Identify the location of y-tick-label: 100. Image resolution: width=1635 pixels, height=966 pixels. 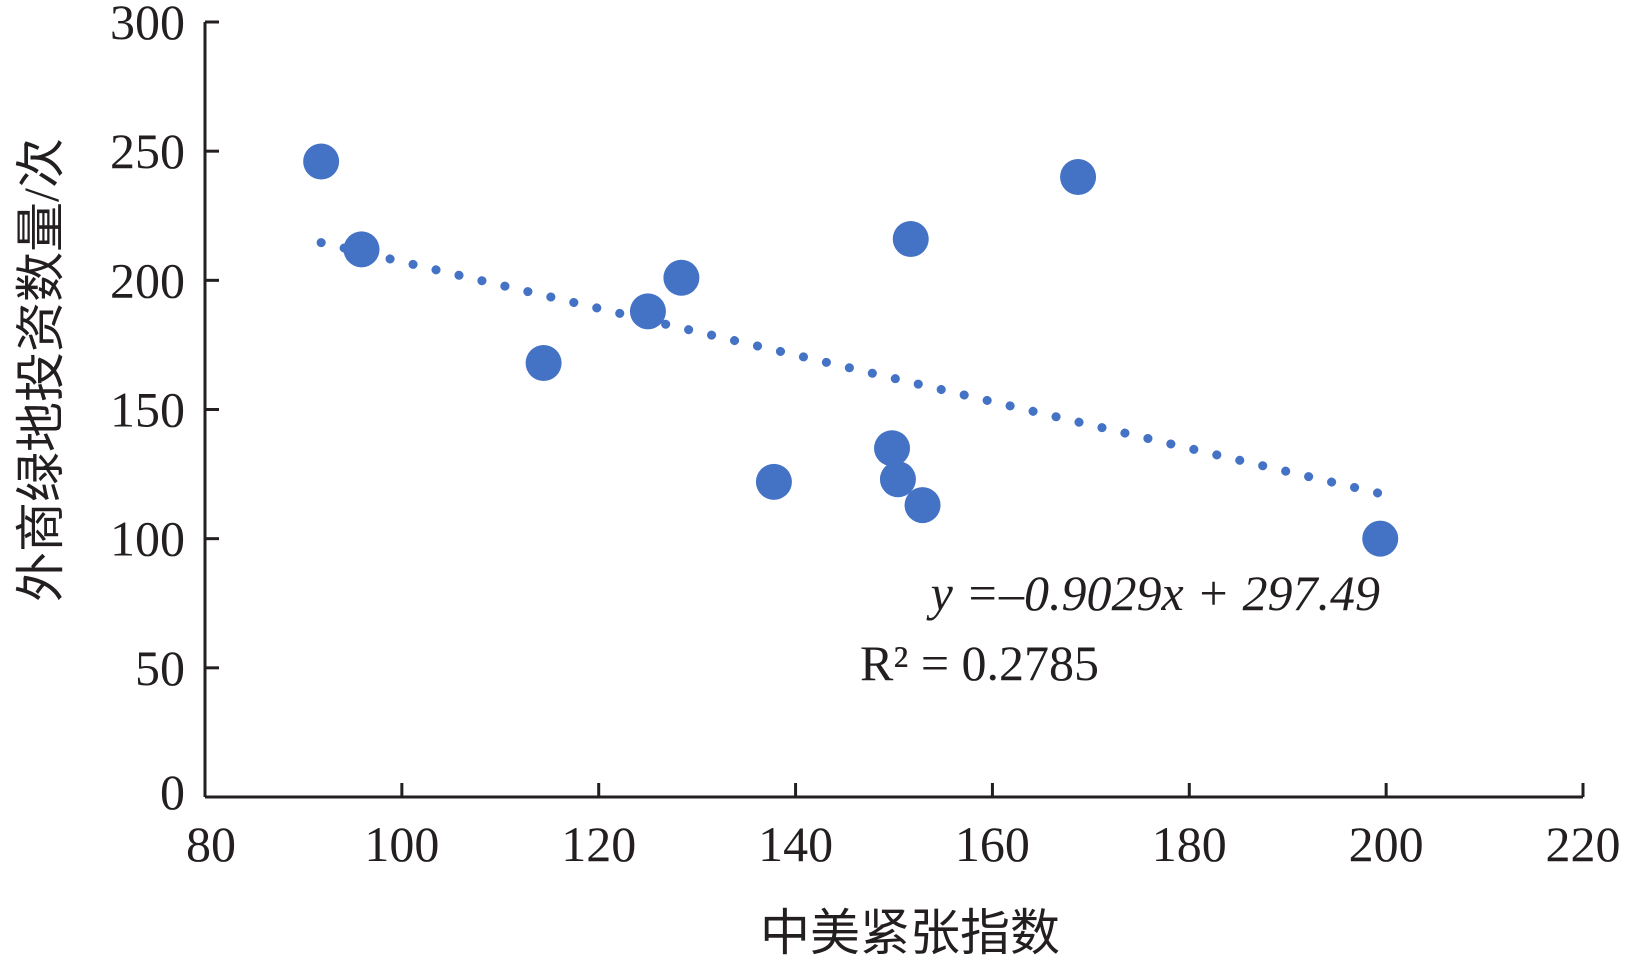
(147, 539).